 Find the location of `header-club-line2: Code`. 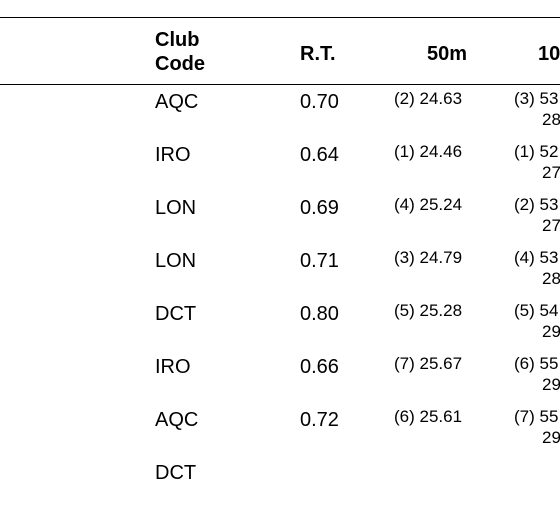

header-club-line2: Code is located at coordinates (180, 64).